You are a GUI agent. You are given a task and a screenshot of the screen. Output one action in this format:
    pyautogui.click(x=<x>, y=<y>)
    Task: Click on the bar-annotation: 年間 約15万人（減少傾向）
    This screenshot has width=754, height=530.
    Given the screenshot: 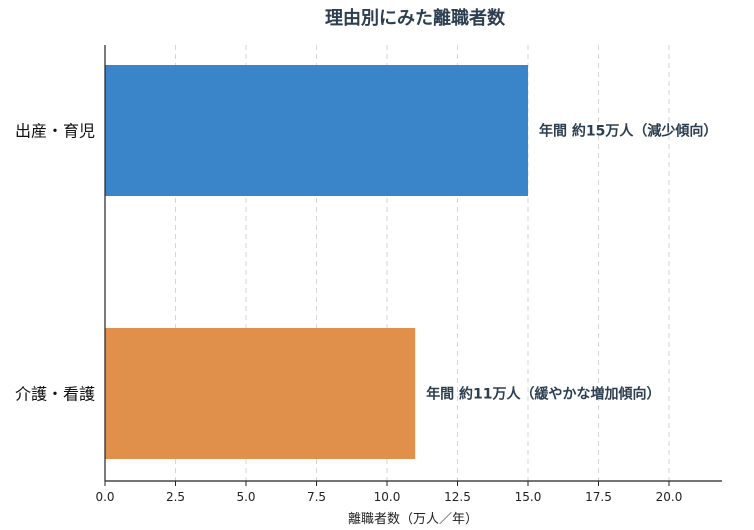 What is the action you would take?
    pyautogui.click(x=628, y=131)
    